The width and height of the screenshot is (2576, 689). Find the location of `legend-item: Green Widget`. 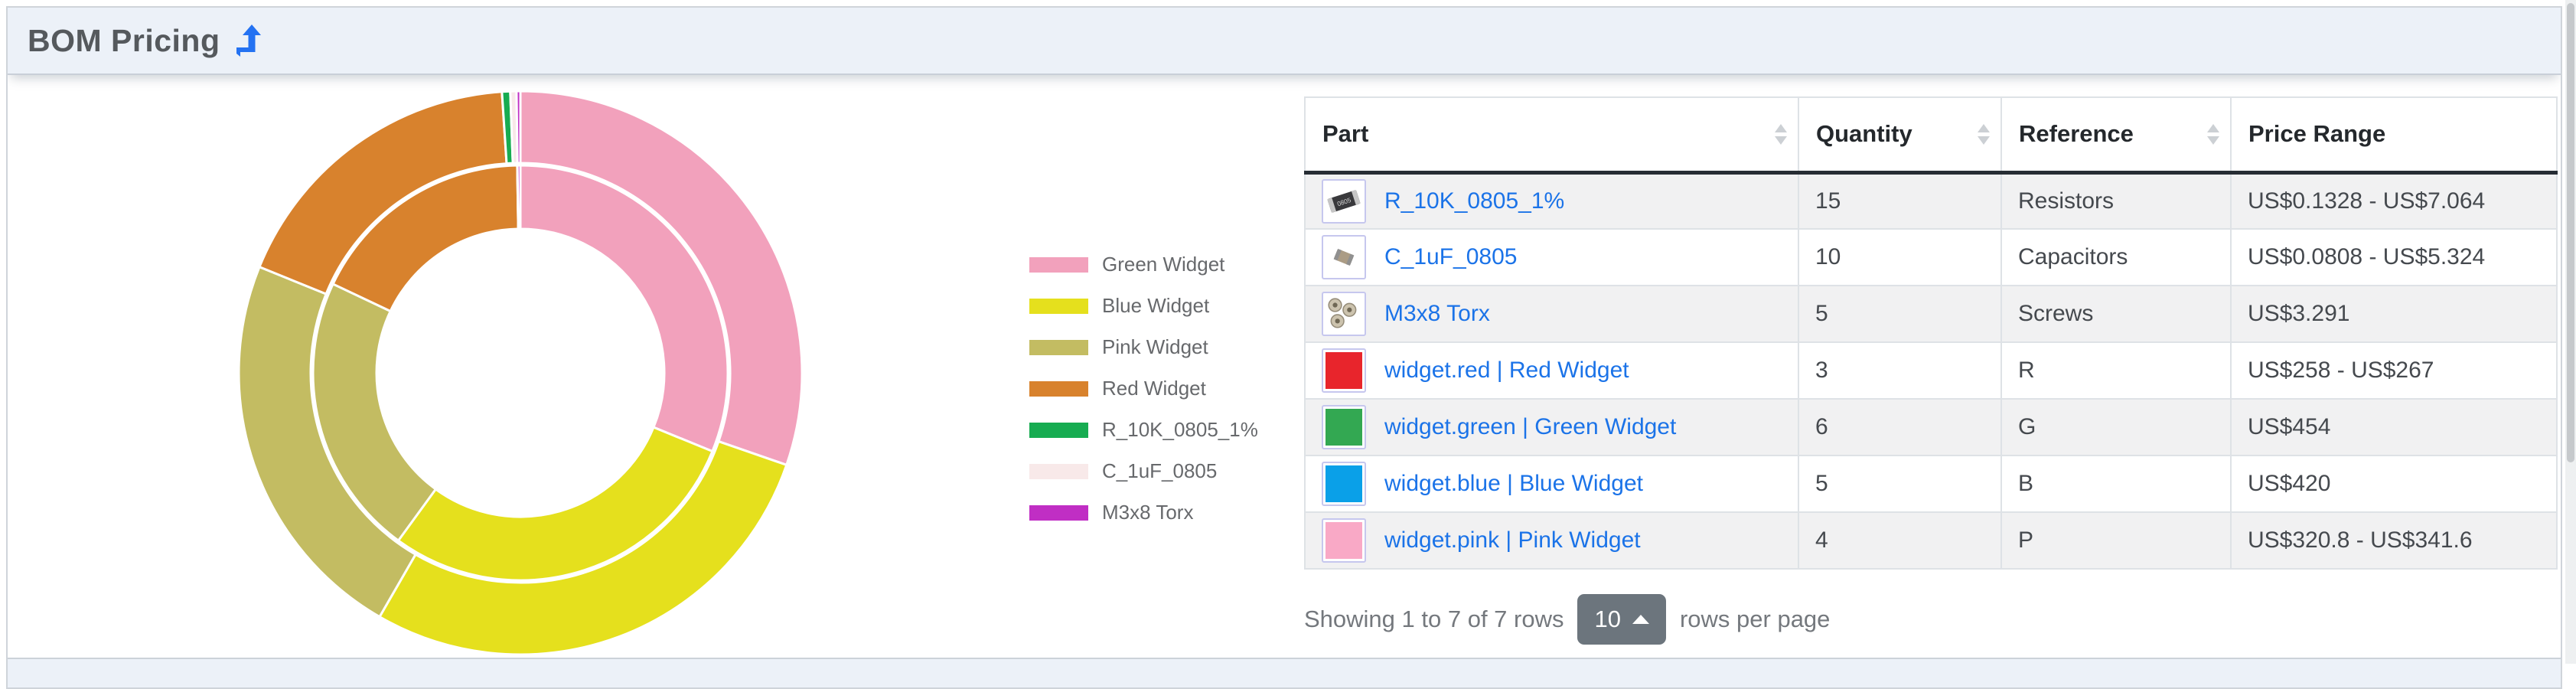

legend-item: Green Widget is located at coordinates (1143, 264).